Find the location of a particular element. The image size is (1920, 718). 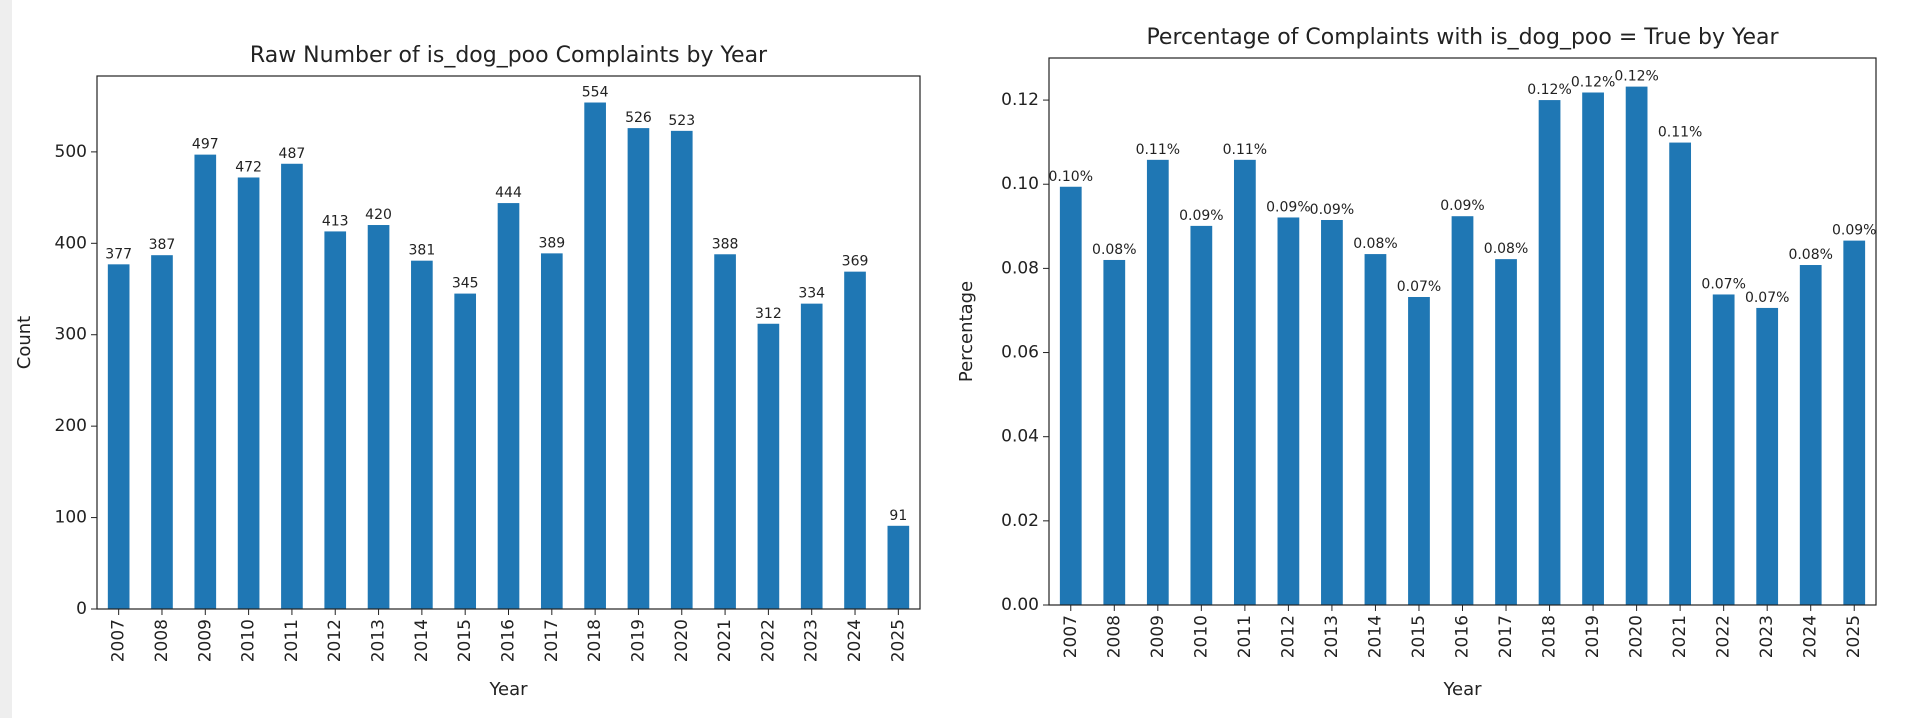

data-label: 413 is located at coordinates (335, 221).